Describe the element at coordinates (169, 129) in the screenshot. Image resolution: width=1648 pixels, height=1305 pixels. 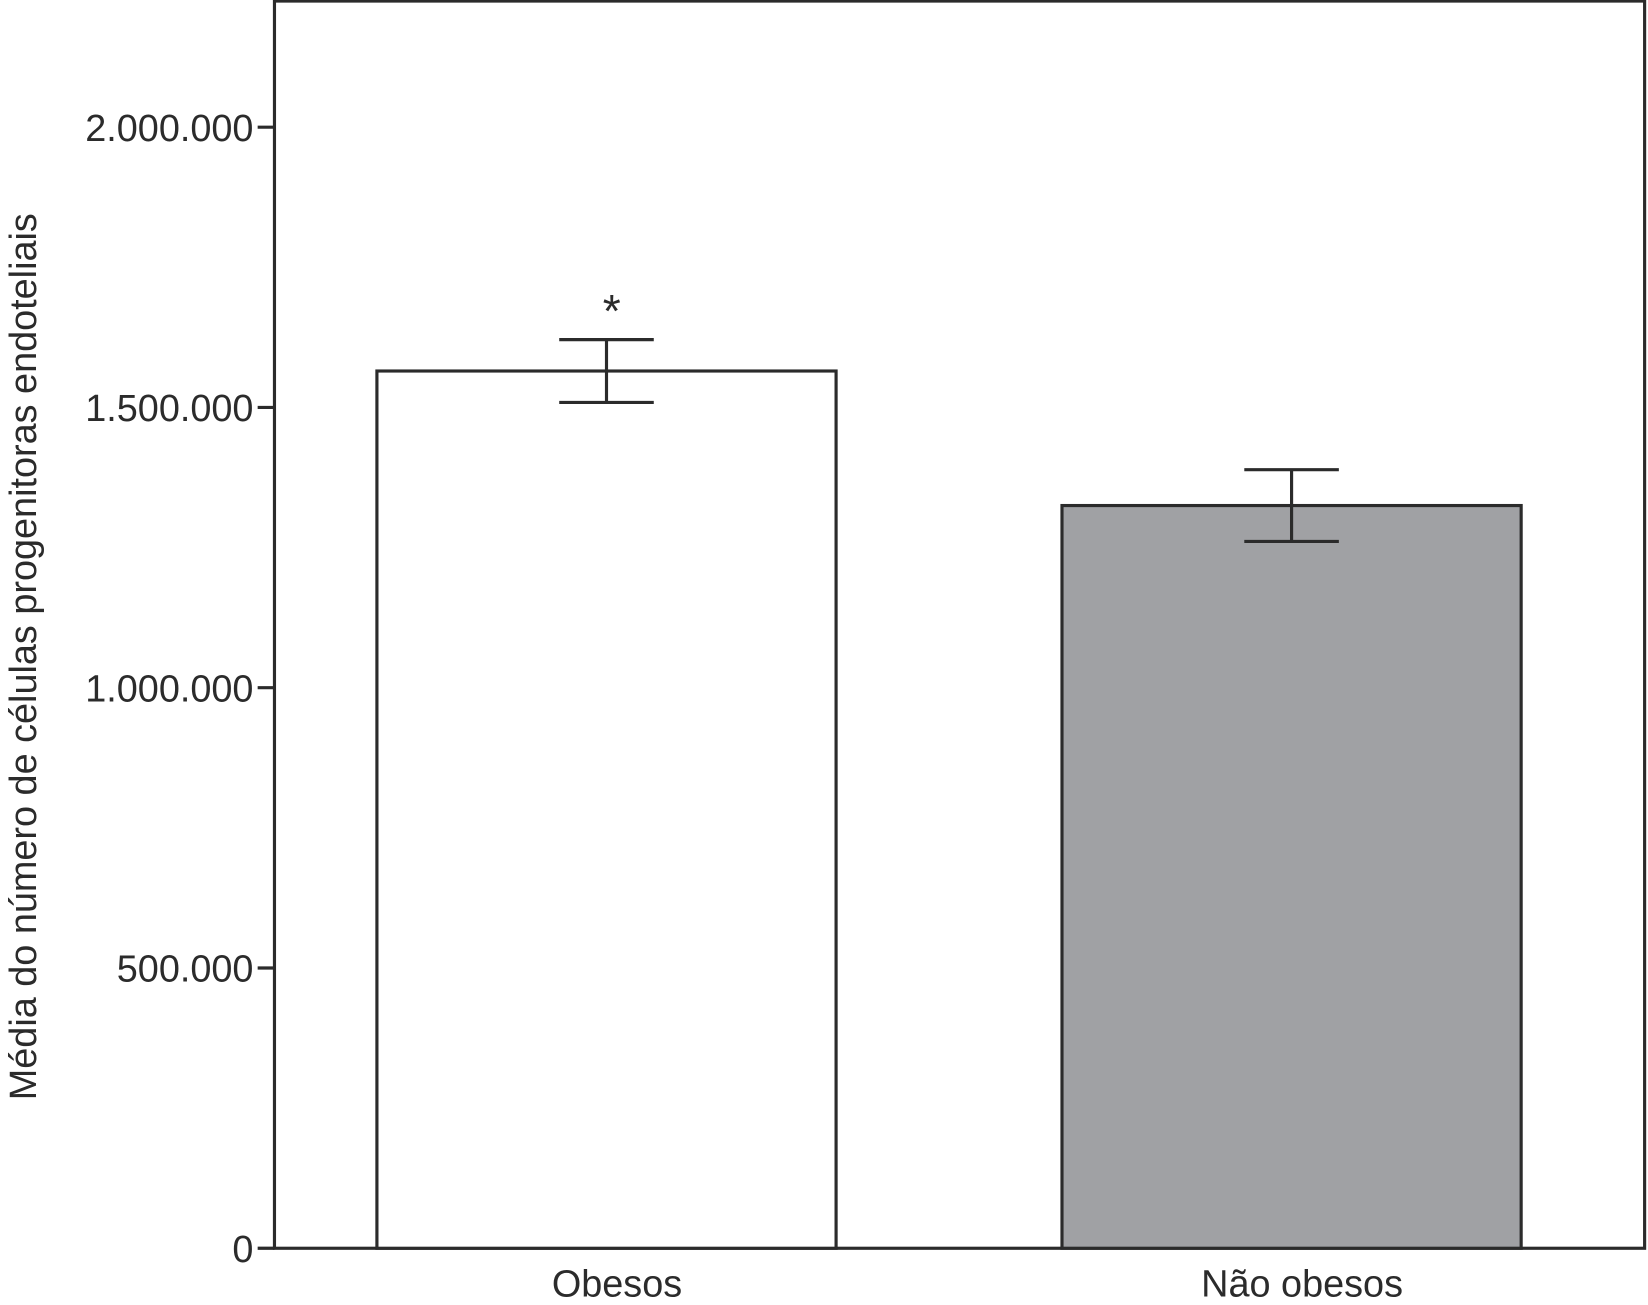
I see `y-tick-label: 2.000.000` at that location.